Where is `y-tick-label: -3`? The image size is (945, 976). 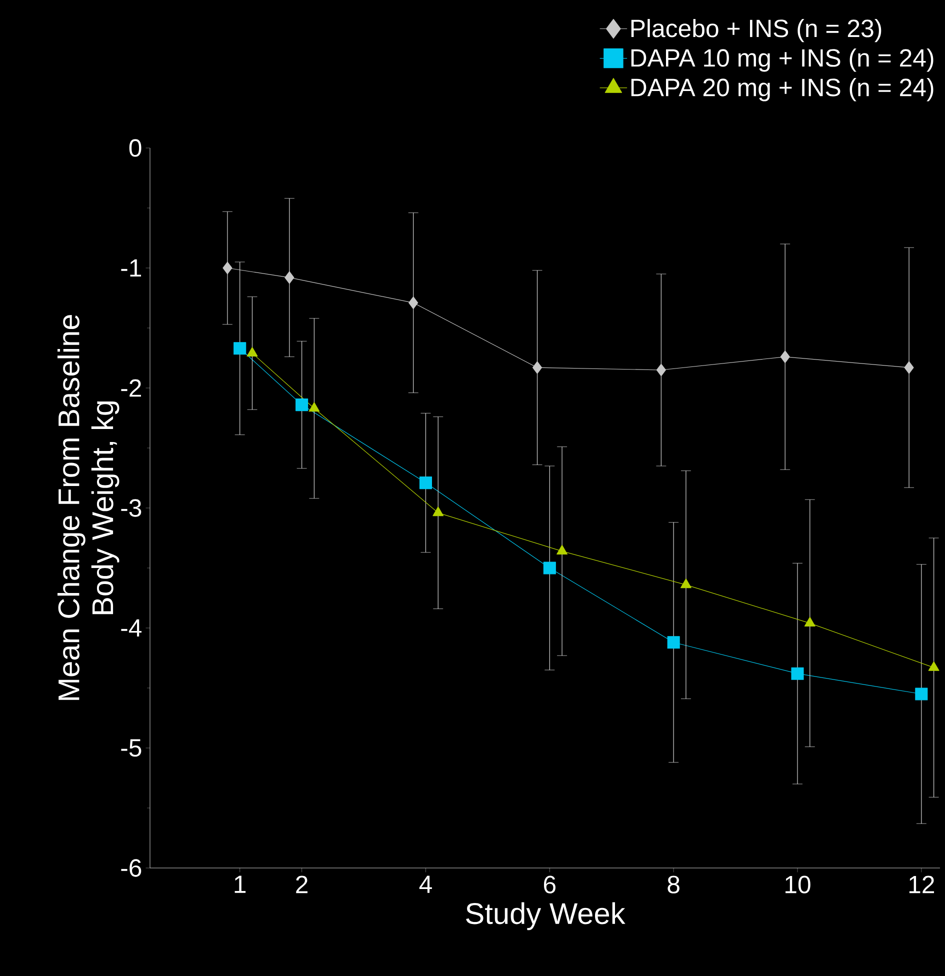 y-tick-label: -3 is located at coordinates (131, 508).